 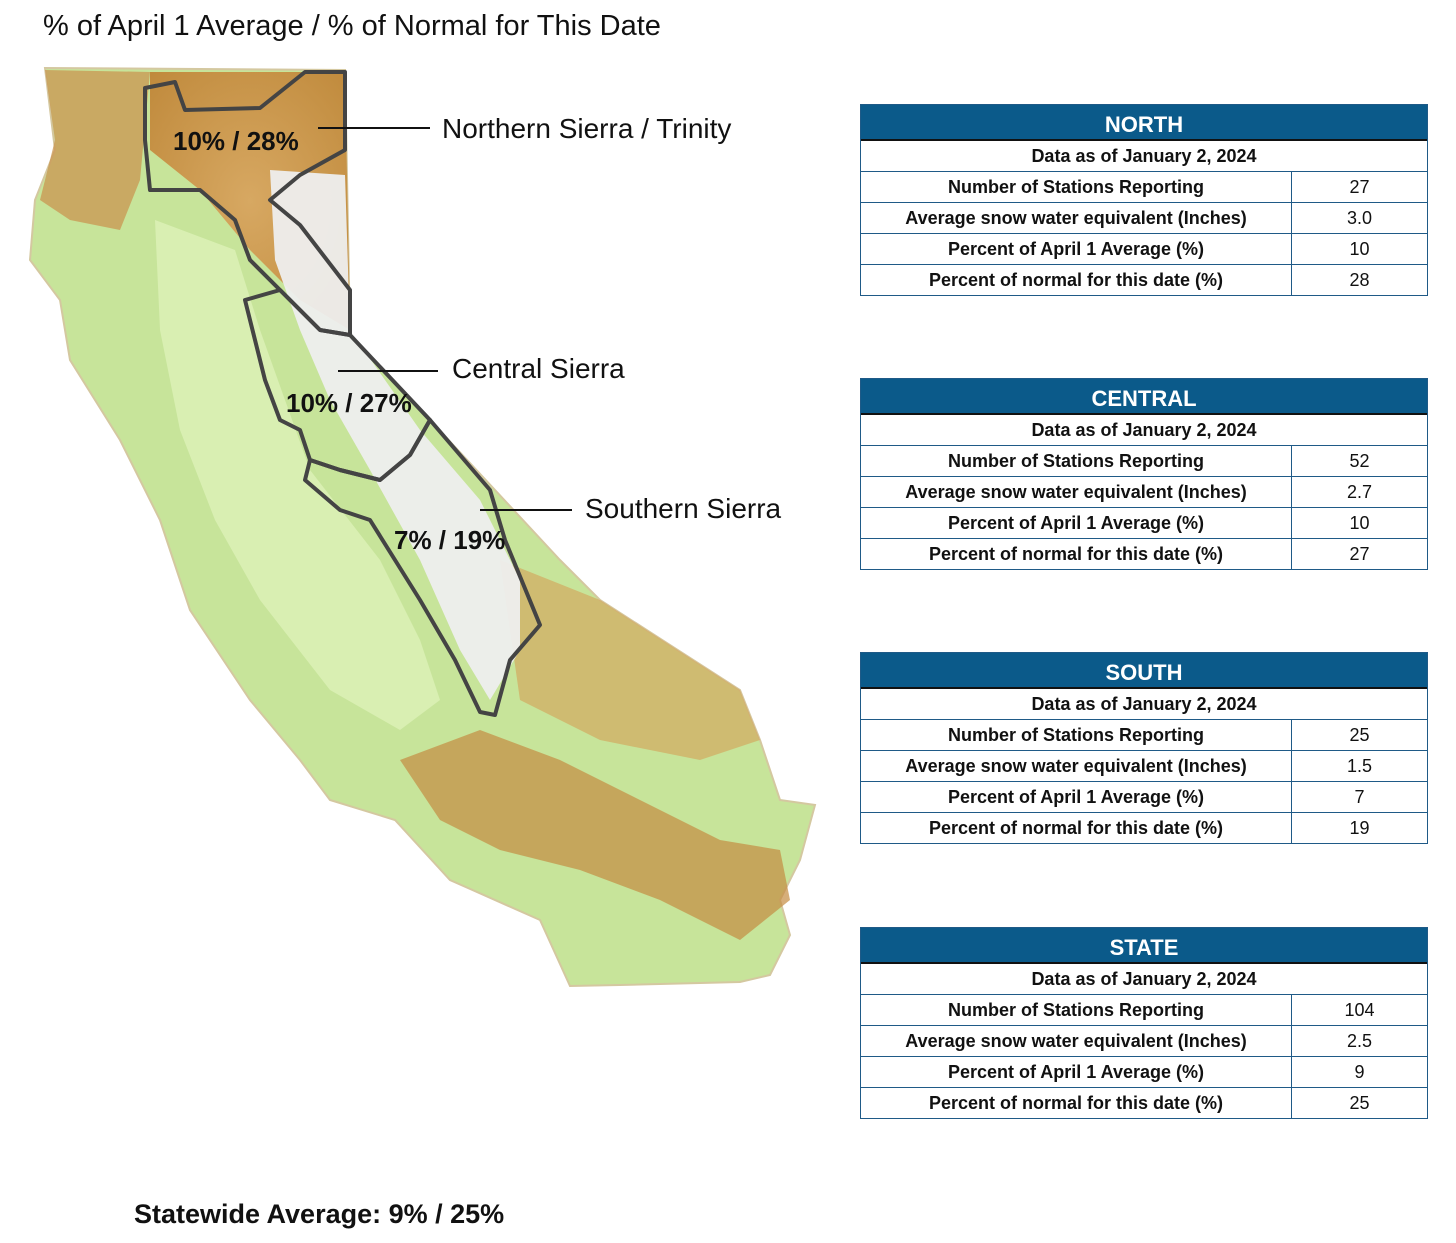 What do you see at coordinates (1359, 1072) in the screenshot?
I see `row-value: 9` at bounding box center [1359, 1072].